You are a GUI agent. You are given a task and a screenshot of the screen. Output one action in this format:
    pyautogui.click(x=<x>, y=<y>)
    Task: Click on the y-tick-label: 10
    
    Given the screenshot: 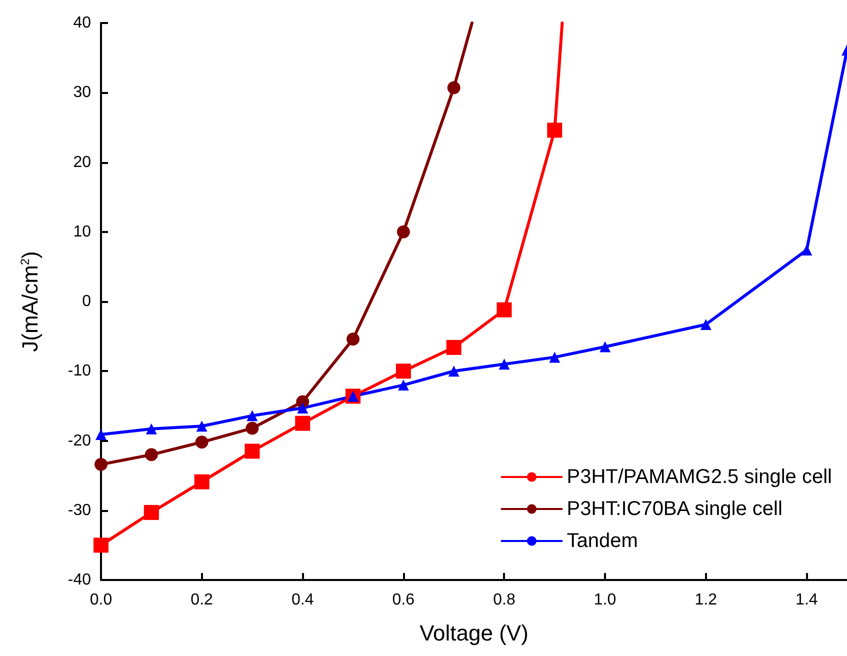 What is the action you would take?
    pyautogui.click(x=82, y=231)
    